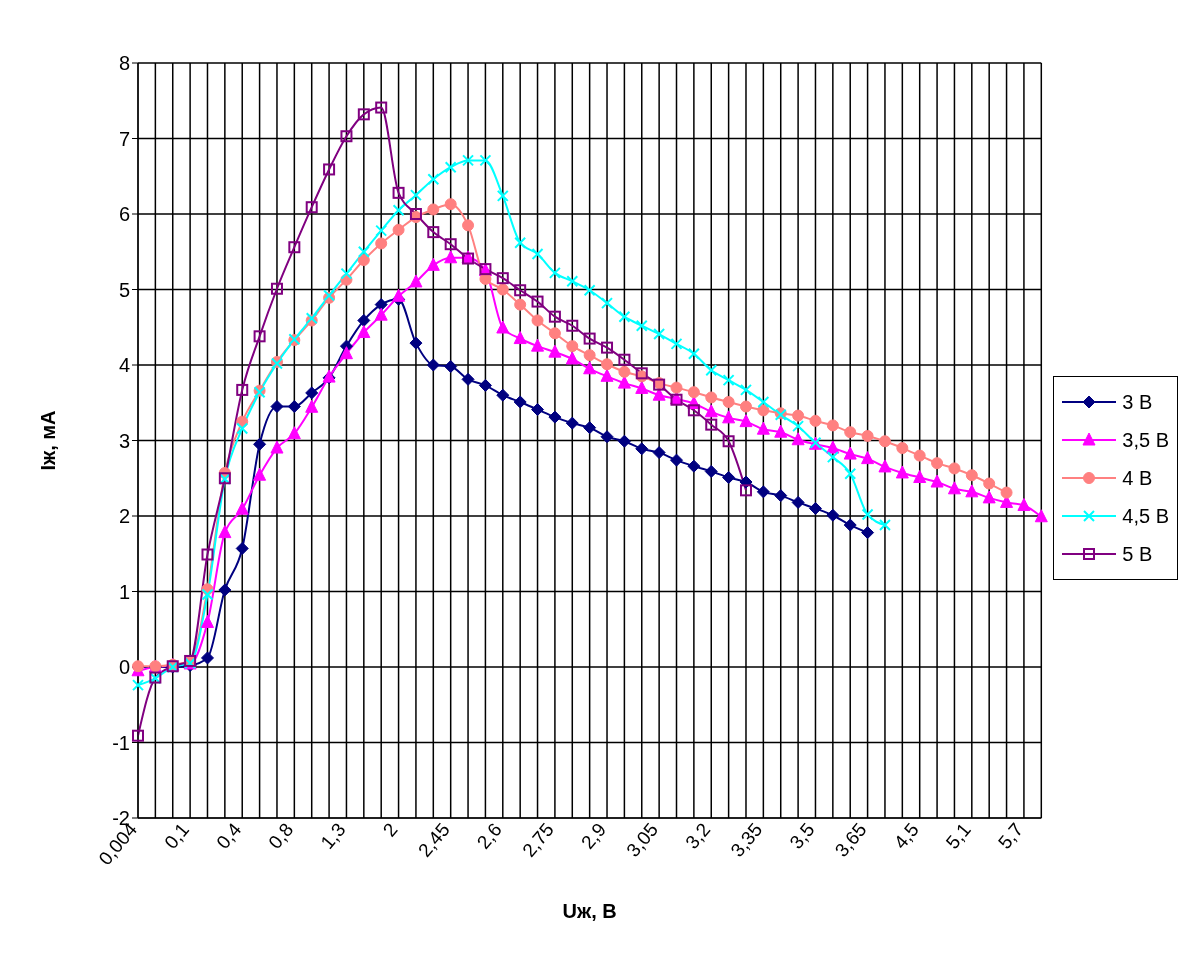 The image size is (1196, 970). Describe the element at coordinates (1137, 478) in the screenshot. I see `legend-label: 4 В` at that location.